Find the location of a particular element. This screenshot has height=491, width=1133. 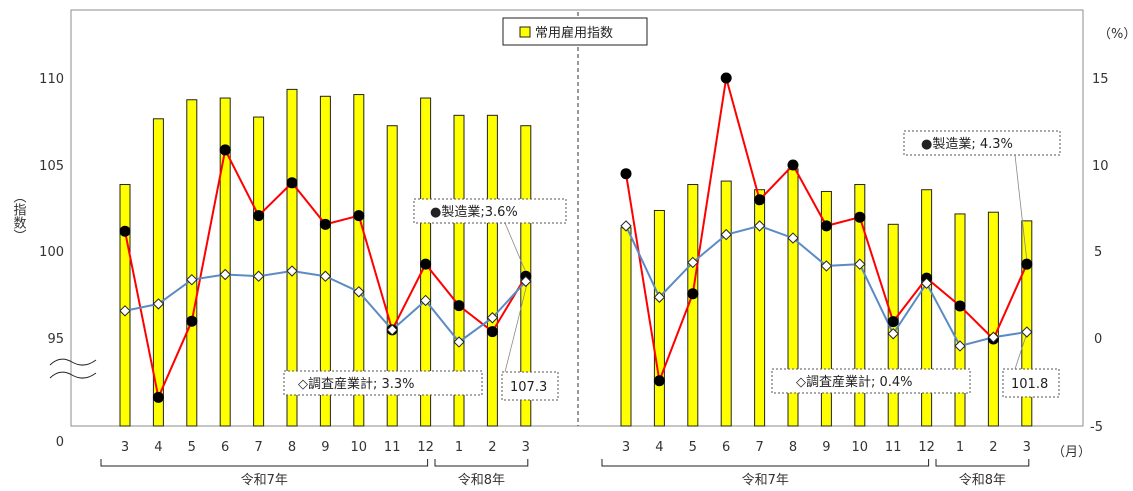

callout-manufacturing-right-text: ●製造業; 4.3% is located at coordinates (967, 144).